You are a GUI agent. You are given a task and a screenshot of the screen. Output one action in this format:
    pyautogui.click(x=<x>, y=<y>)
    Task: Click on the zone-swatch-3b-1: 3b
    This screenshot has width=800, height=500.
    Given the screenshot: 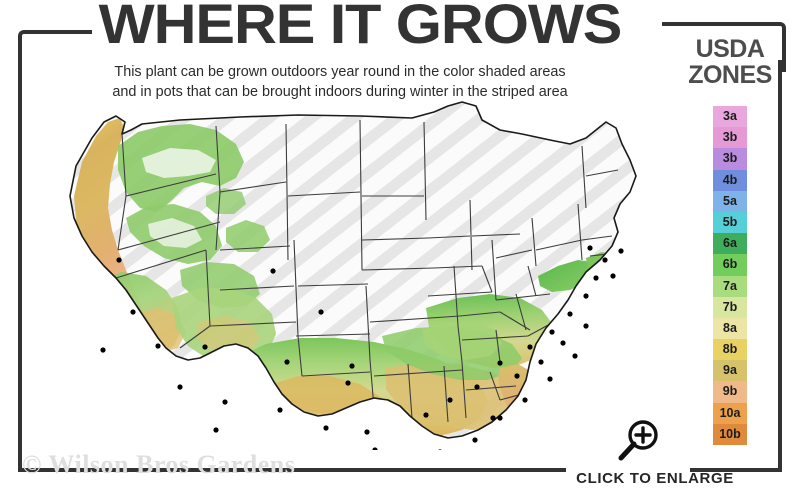 What is the action you would take?
    pyautogui.click(x=730, y=138)
    